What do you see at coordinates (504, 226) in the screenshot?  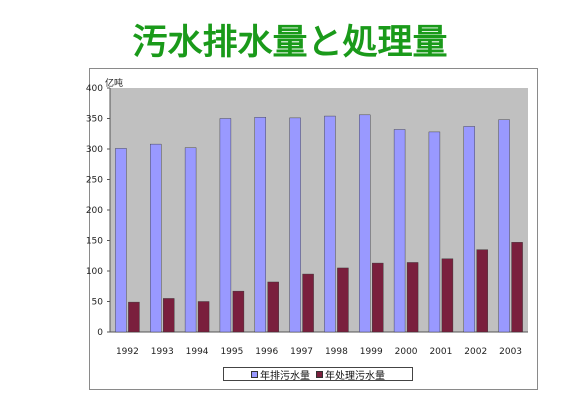 I see `bar-discharge-2003` at bounding box center [504, 226].